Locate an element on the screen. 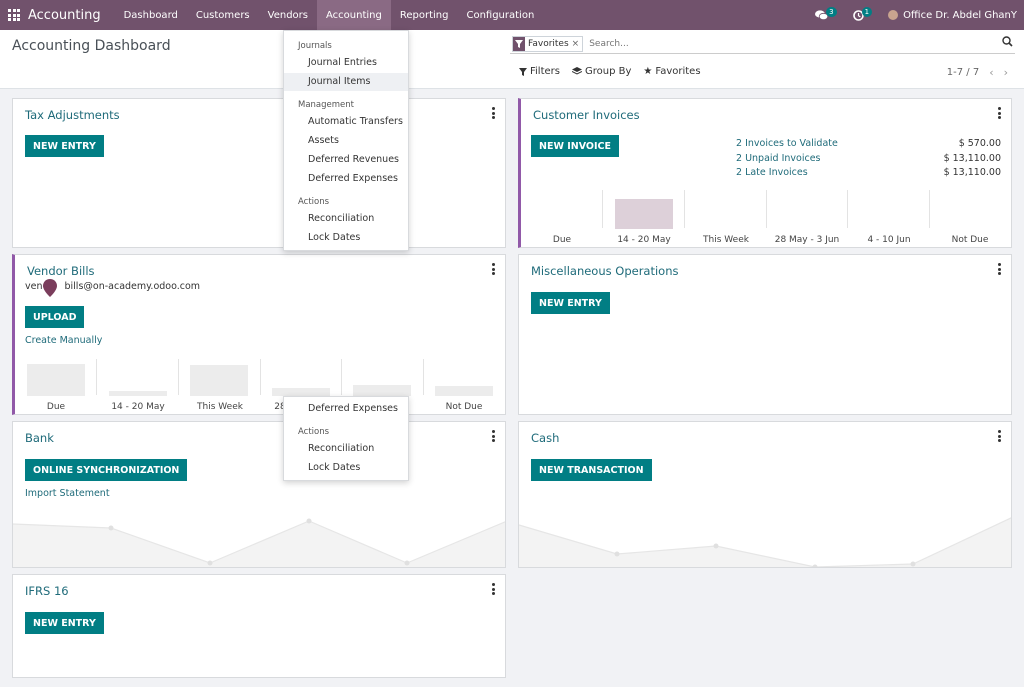 This screenshot has height=687, width=1024. stat-row: 2 Unpaid Invoices $ 13,110.00 is located at coordinates (868, 158).